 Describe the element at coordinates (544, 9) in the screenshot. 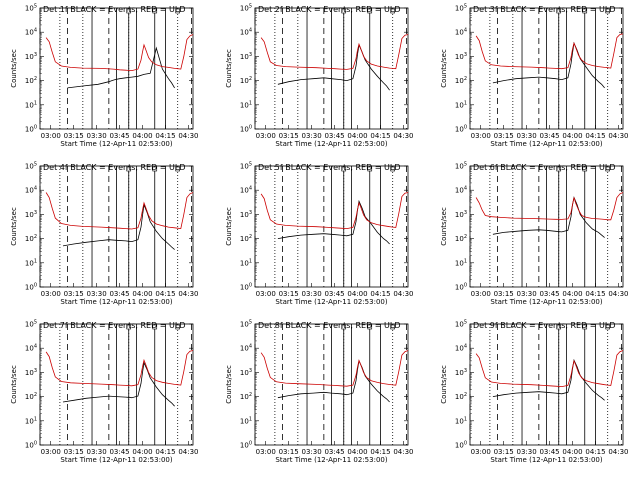

I see `panel-title: Det 3f BLACK = Events, RED = ULD` at that location.